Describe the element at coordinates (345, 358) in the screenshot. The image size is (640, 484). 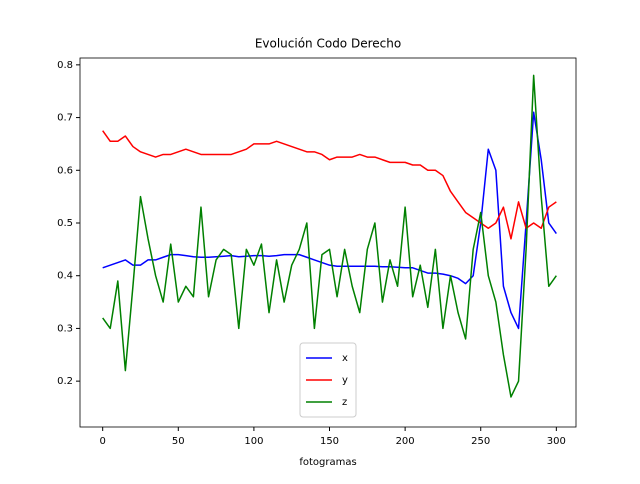
I see `legend-label: x` at that location.